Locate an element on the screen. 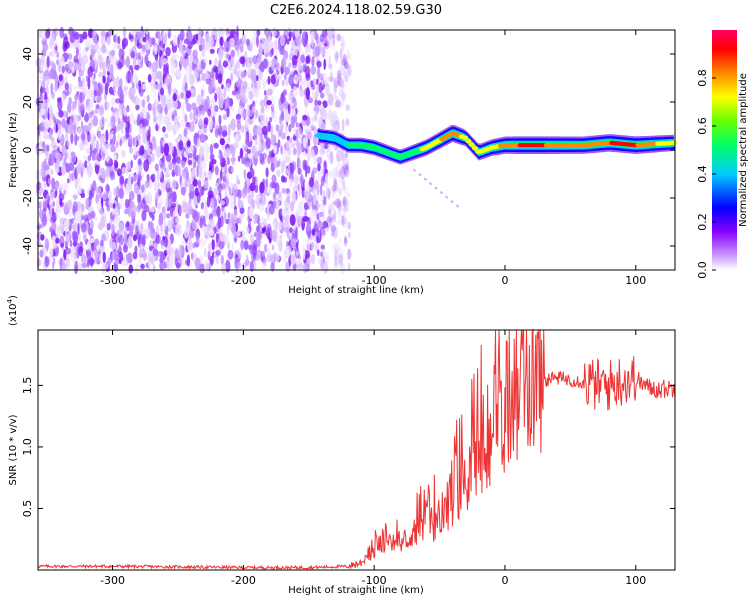 This screenshot has width=750, height=600. y-tick-label: -20 is located at coordinates (27, 198).